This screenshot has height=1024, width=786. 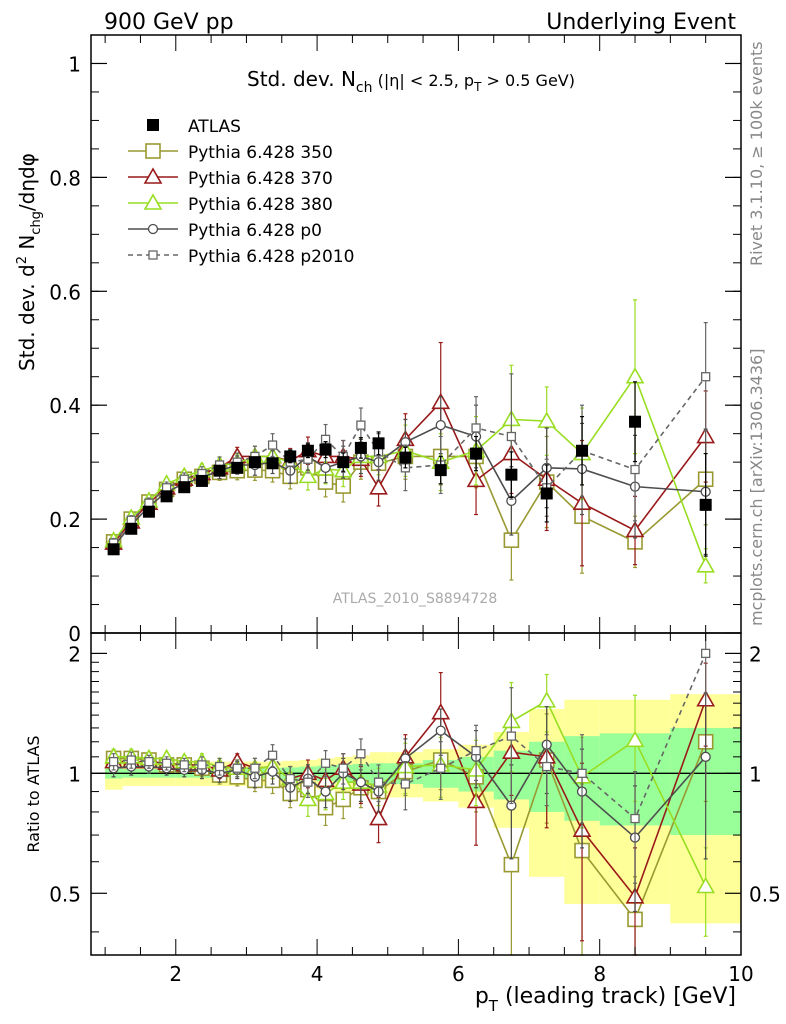 What do you see at coordinates (635, 375) in the screenshot?
I see `main-series-3-point` at bounding box center [635, 375].